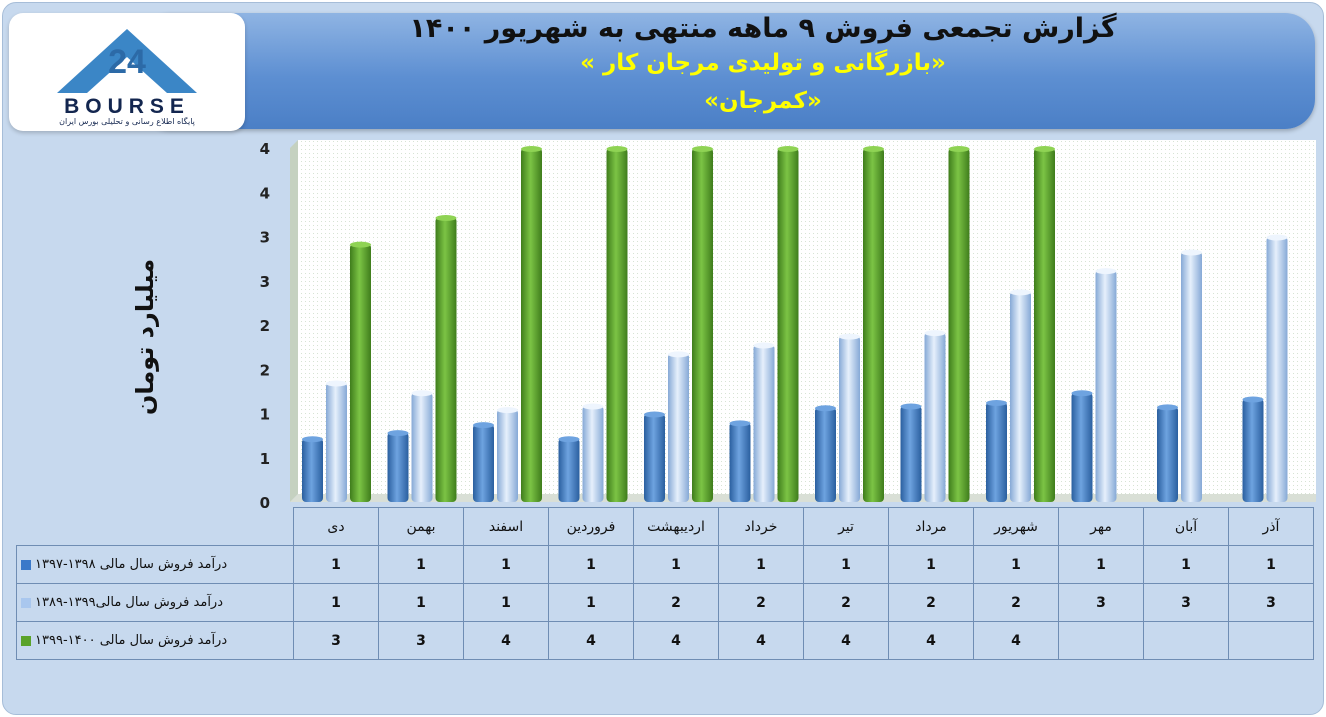 This screenshot has width=1326, height=717. Describe the element at coordinates (155, 640) in the screenshot. I see `legend-entry-3: درآمد فروش سال مالی ۱۴۰۰-۱۳۹۹` at that location.